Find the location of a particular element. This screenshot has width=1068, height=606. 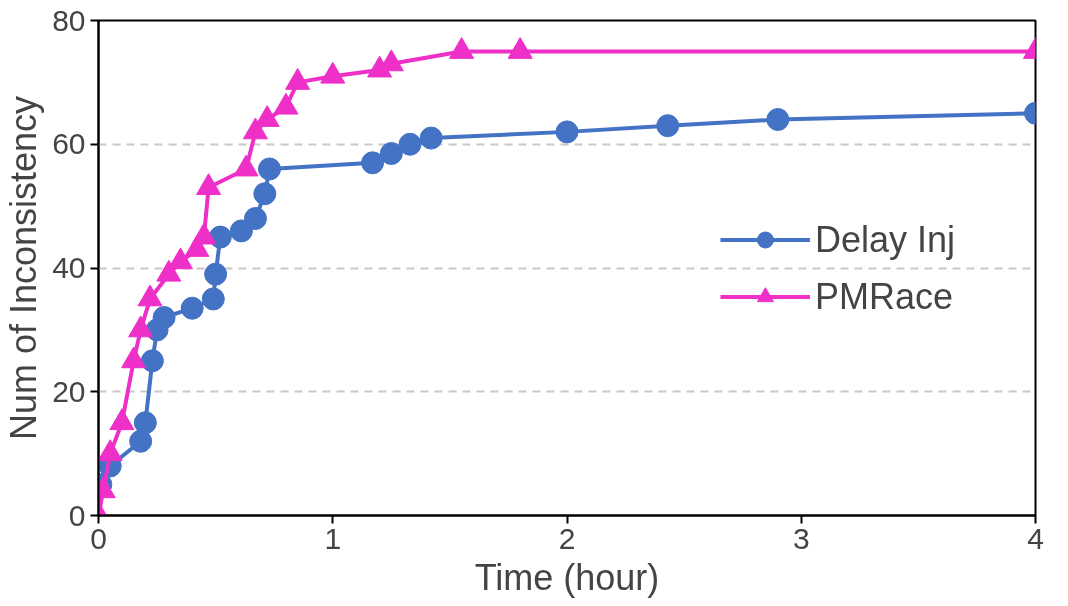

y-tick-label: 60 is located at coordinates (69, 144).